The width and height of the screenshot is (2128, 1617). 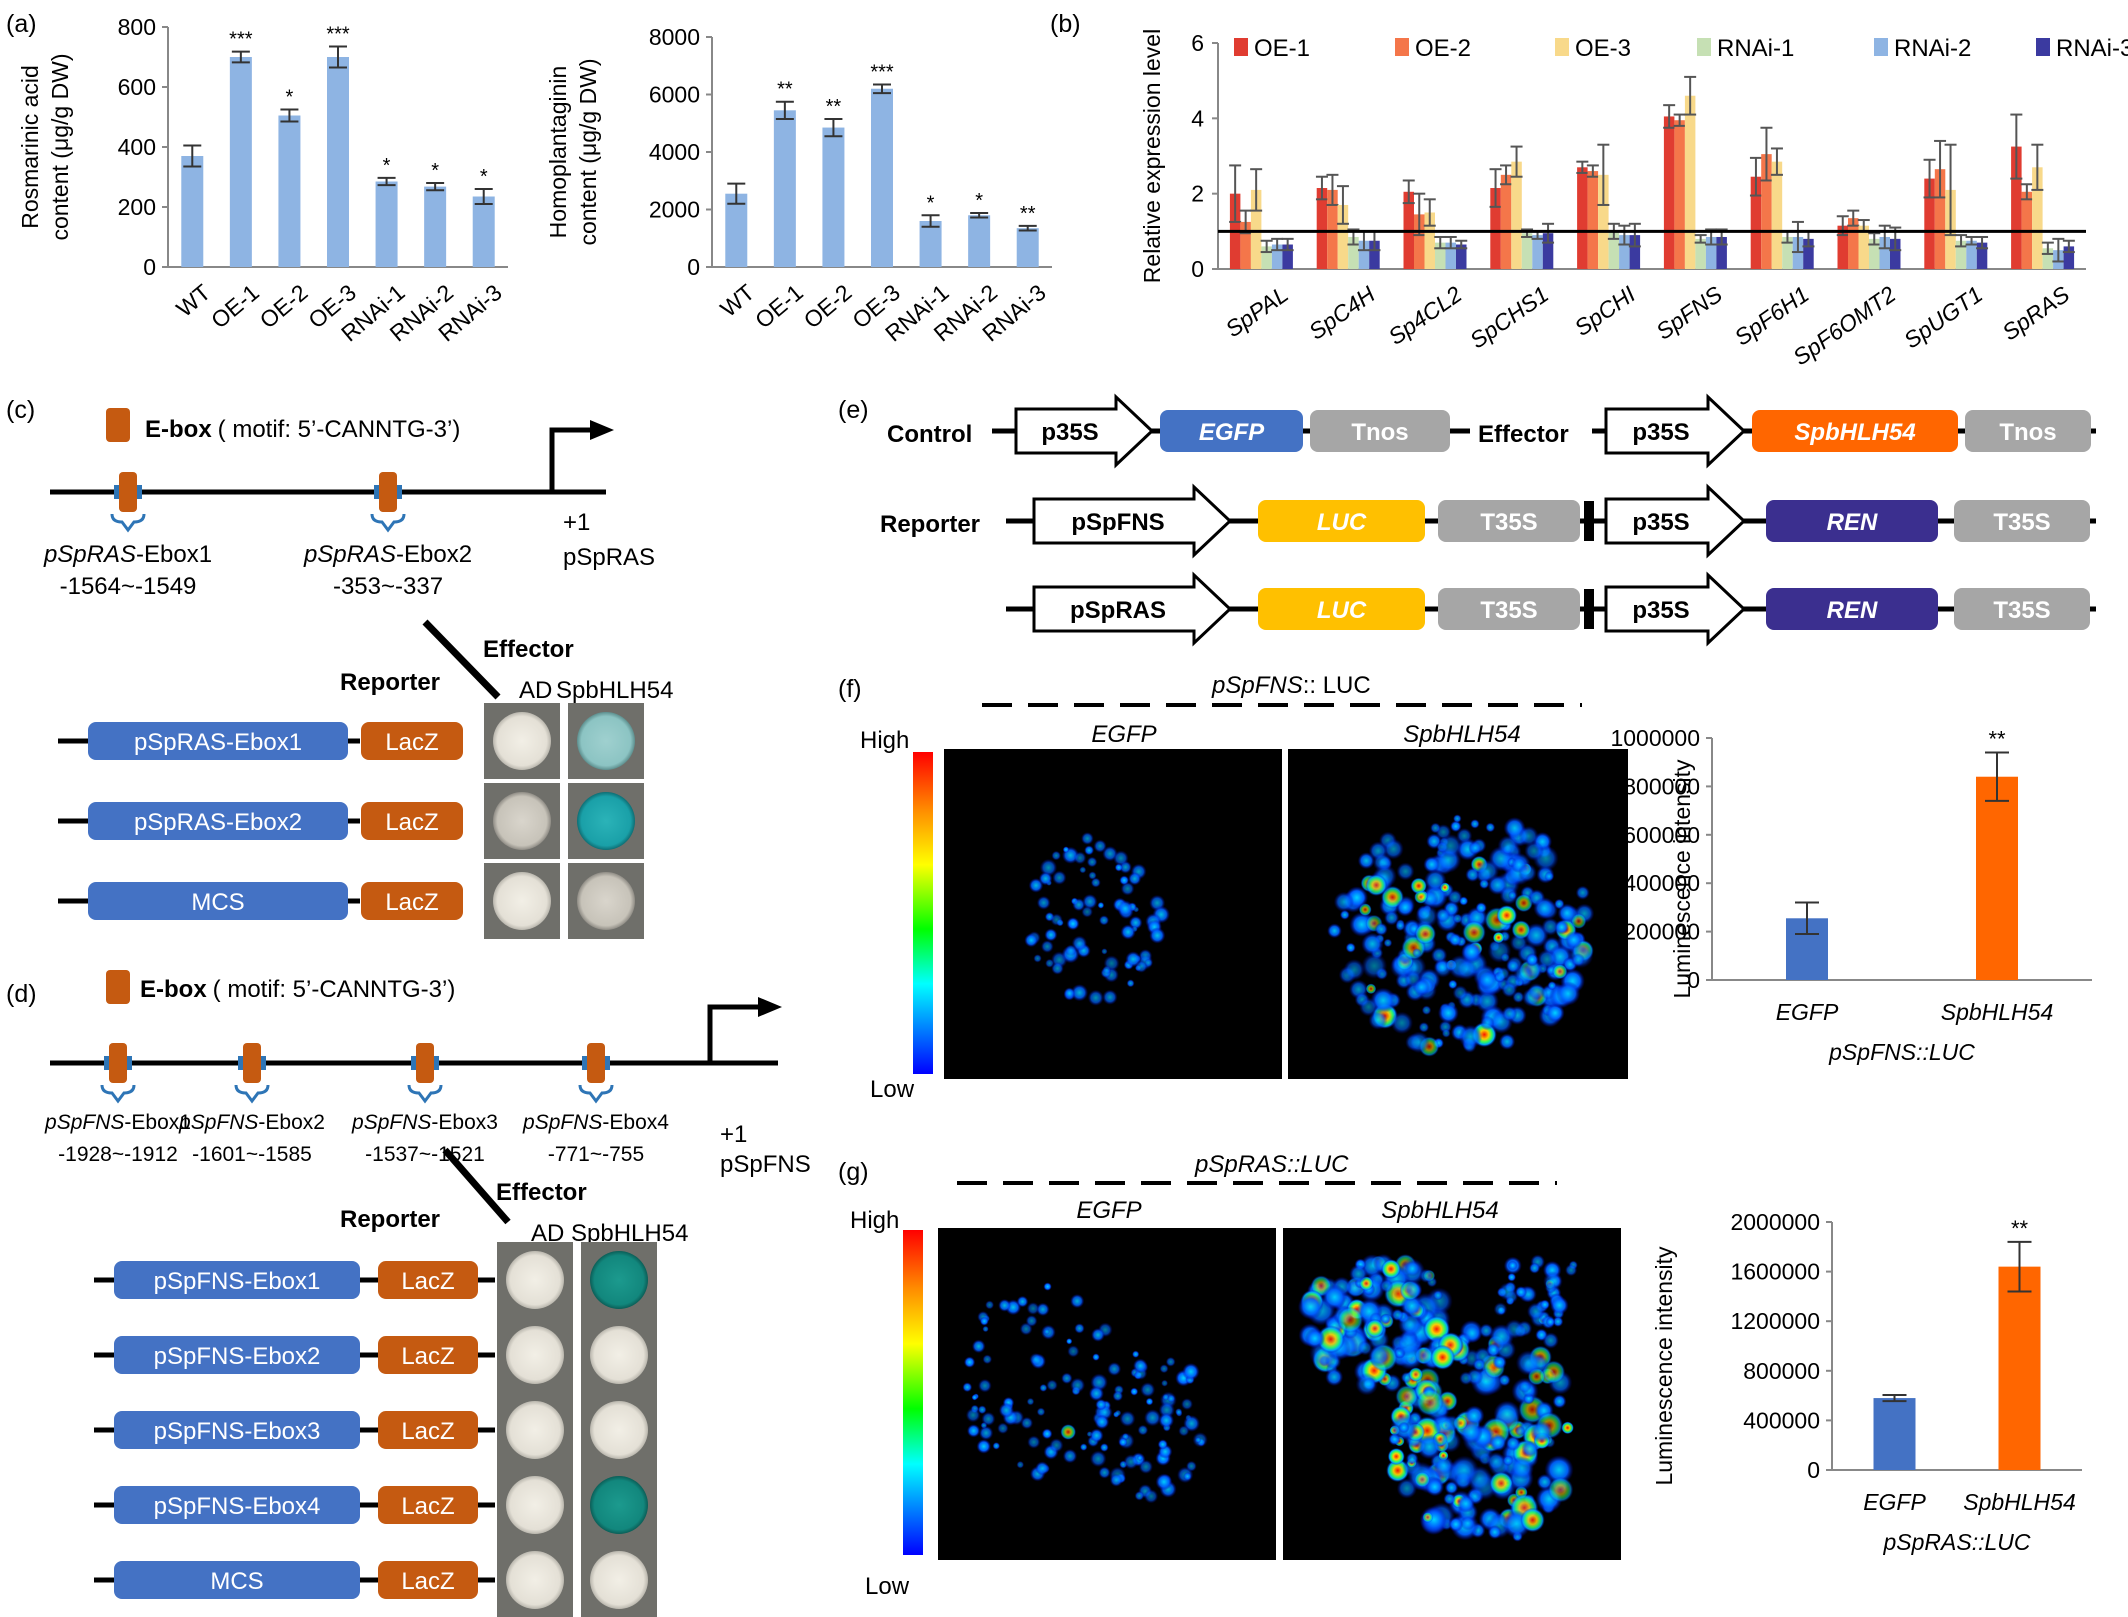 I want to click on bhlh-box-label: SpbHLH54, so click(x=1854, y=432).